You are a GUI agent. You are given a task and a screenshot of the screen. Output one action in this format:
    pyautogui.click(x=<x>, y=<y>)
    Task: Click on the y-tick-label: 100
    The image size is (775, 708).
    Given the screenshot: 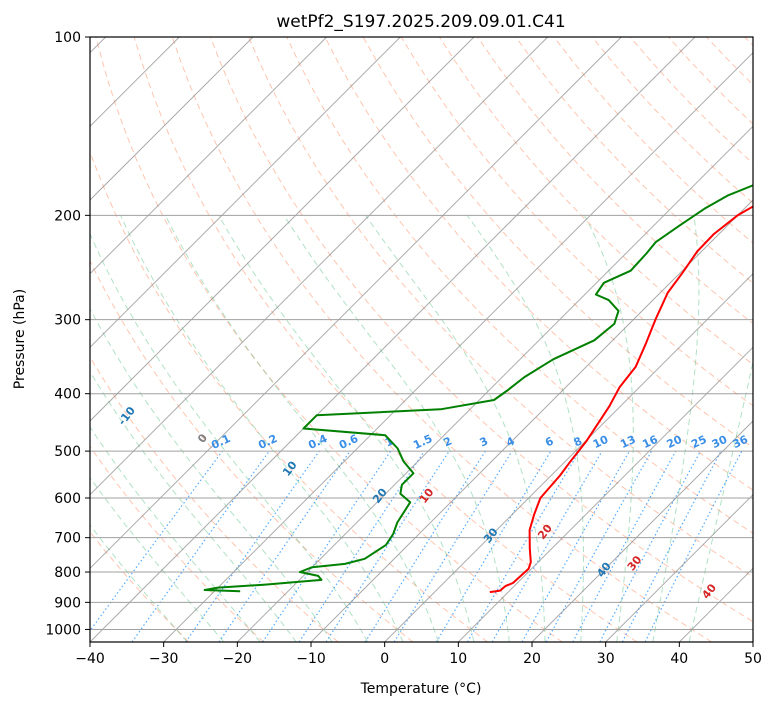 What is the action you would take?
    pyautogui.click(x=67, y=38)
    